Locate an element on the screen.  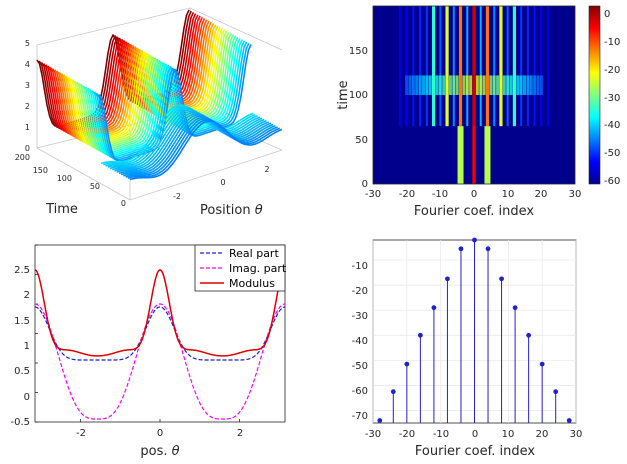
z-tick-2: 2 is located at coordinates (27, 106).